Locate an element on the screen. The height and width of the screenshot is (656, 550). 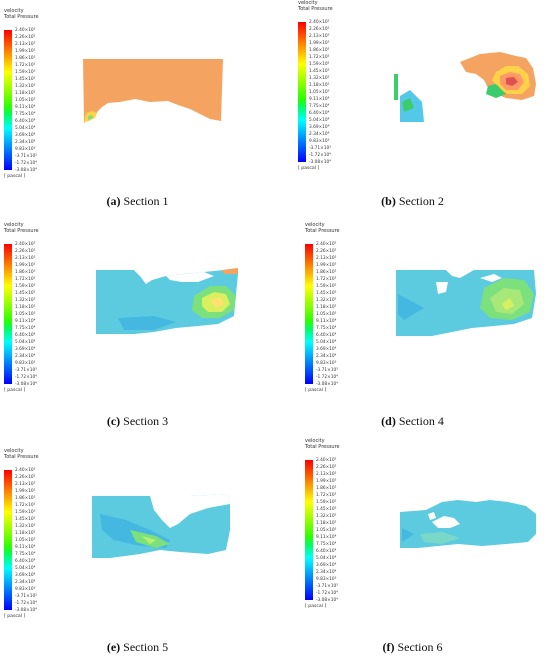
caption-section-5: (e) Section 5 is located at coordinates (137, 647).